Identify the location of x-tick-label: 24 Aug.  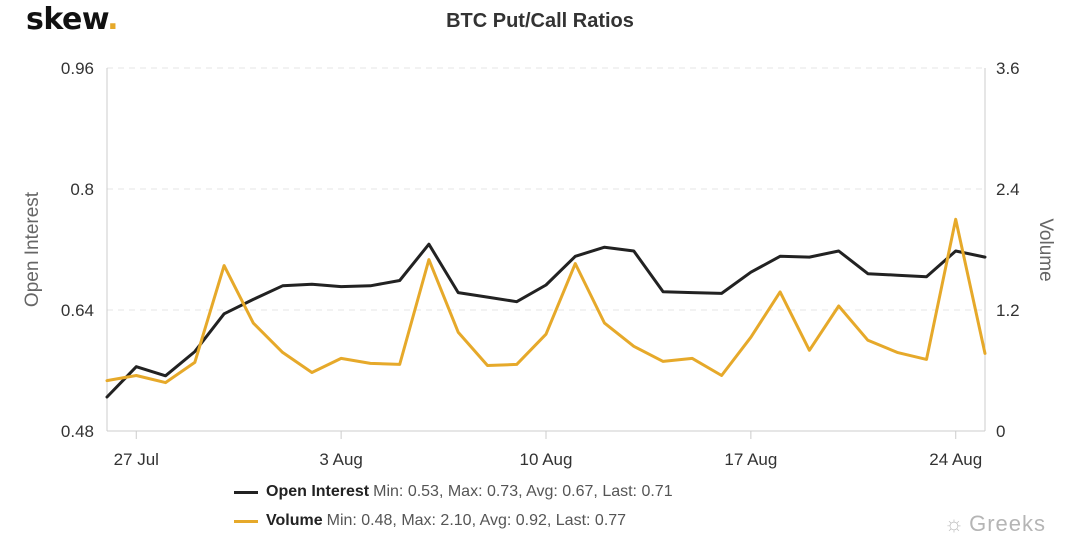
(955, 459).